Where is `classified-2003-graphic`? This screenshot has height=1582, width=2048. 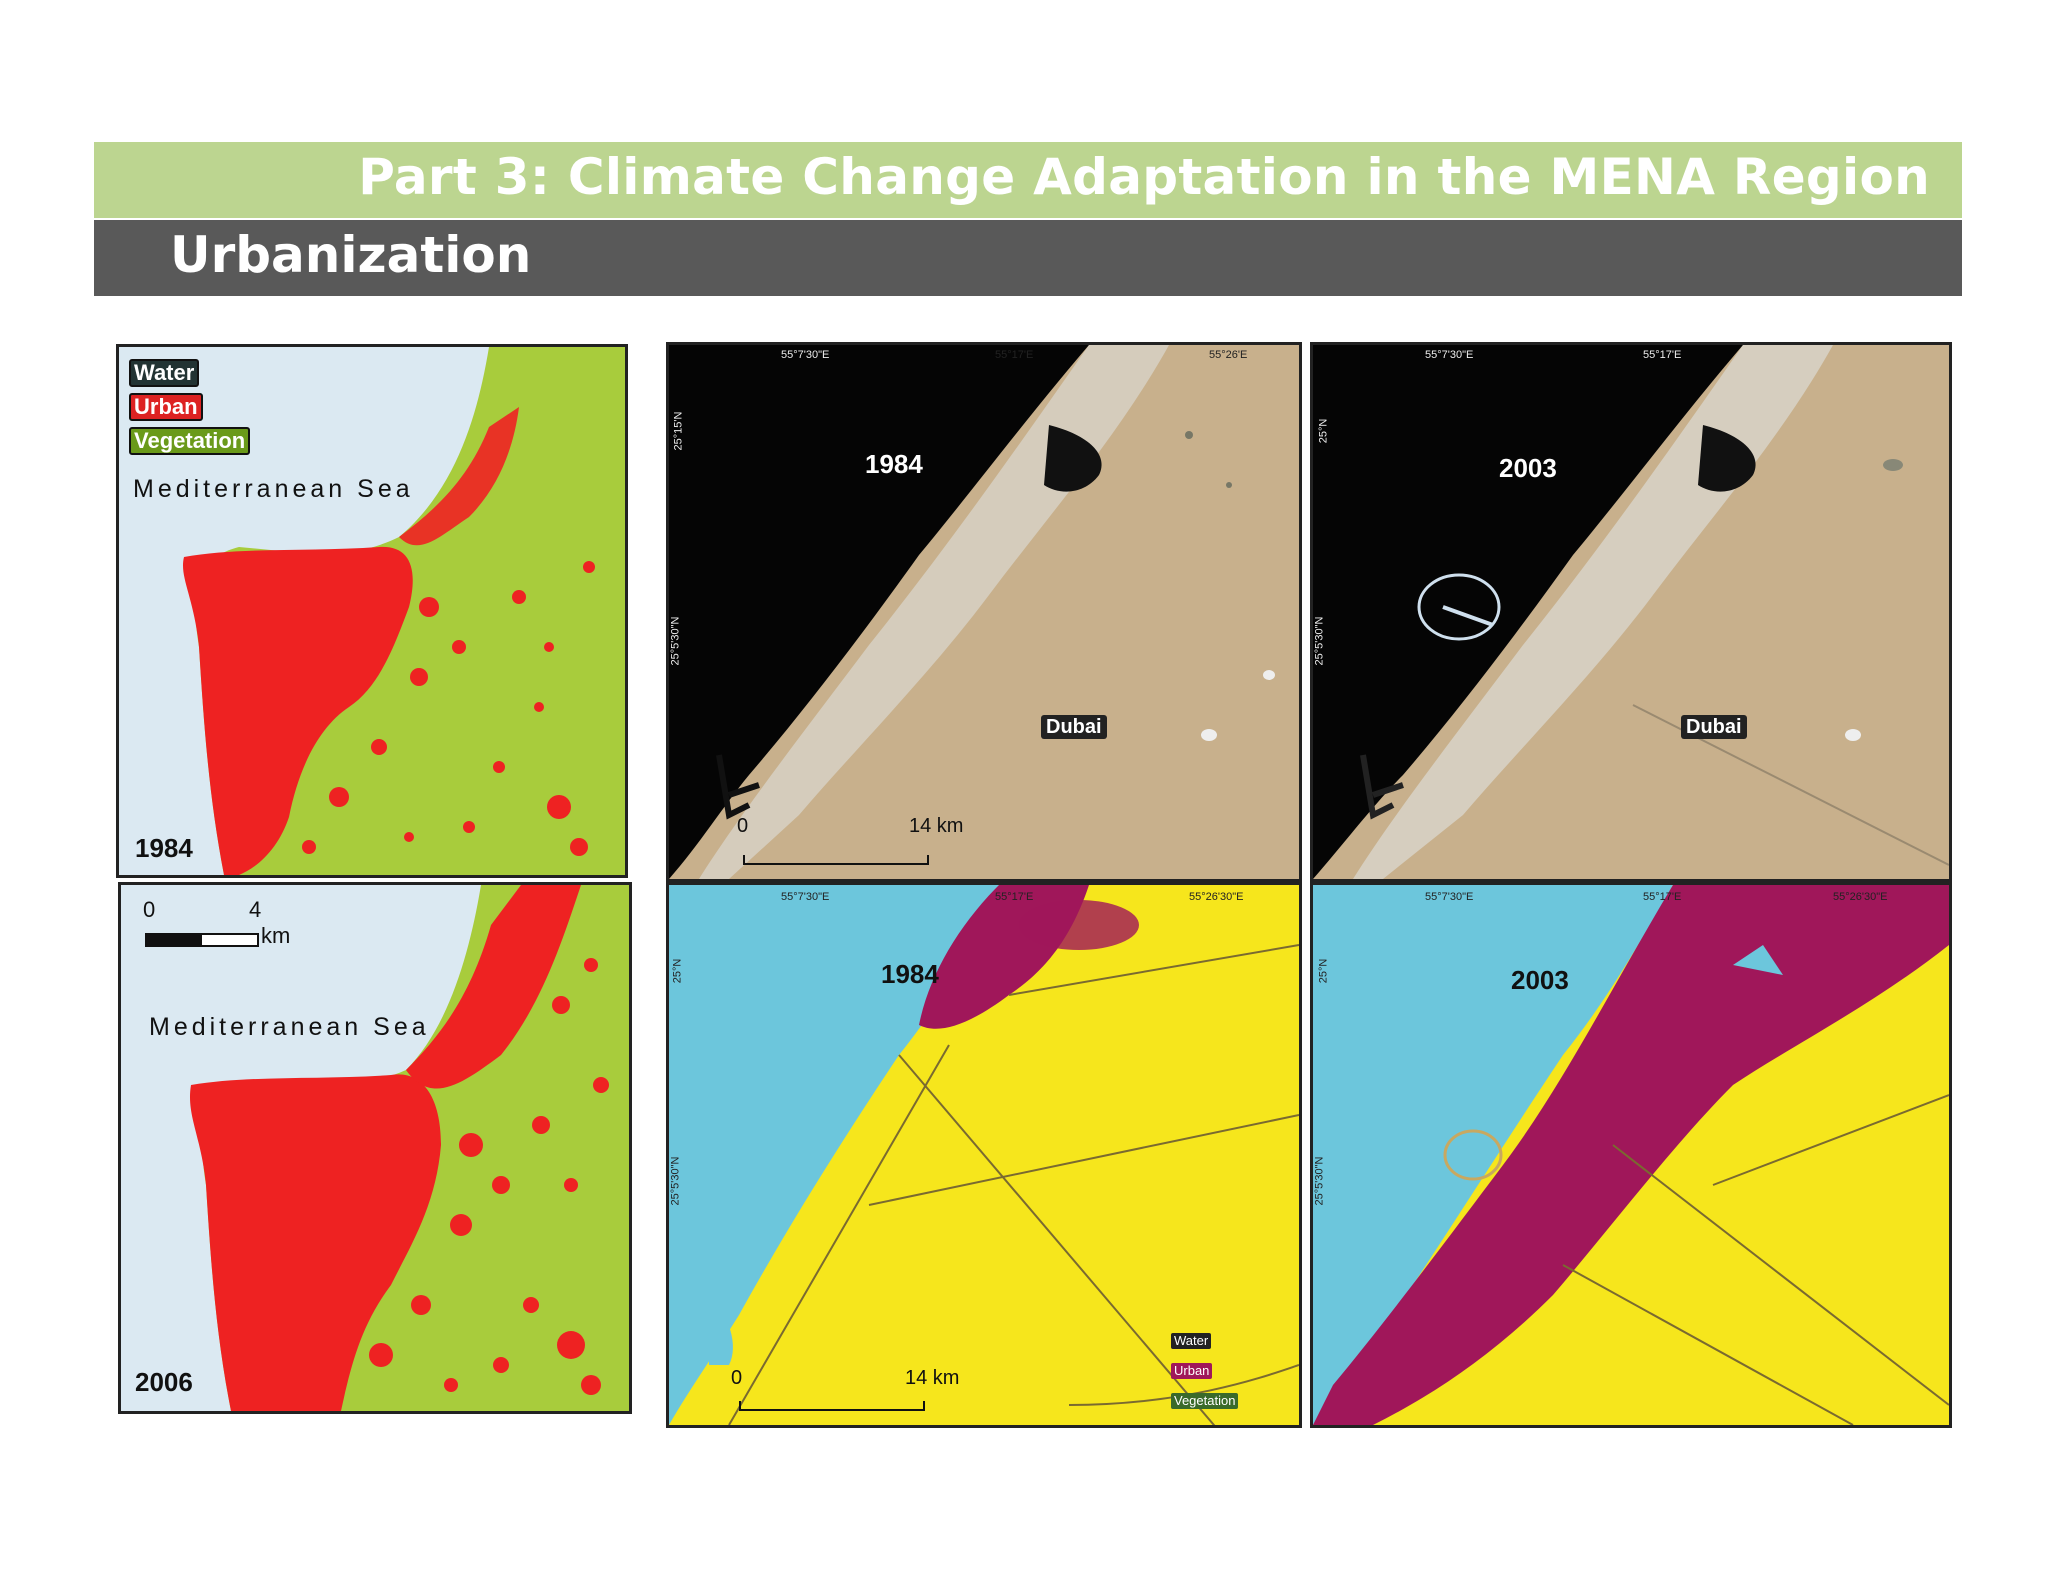 classified-2003-graphic is located at coordinates (1631, 1155).